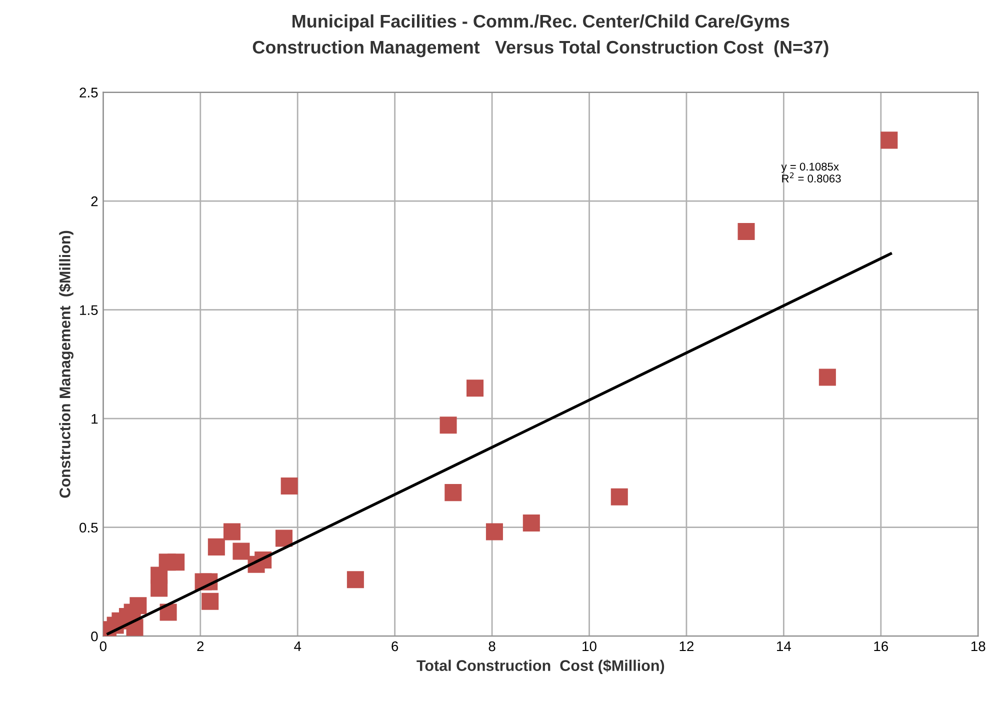  Describe the element at coordinates (89, 93) in the screenshot. I see `y-tick-label: 2.5` at that location.